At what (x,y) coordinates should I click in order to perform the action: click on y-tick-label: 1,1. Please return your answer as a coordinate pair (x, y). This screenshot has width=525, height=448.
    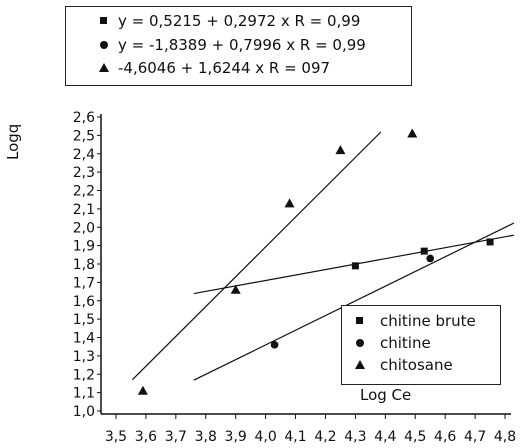
    Looking at the image, I should click on (84, 394).